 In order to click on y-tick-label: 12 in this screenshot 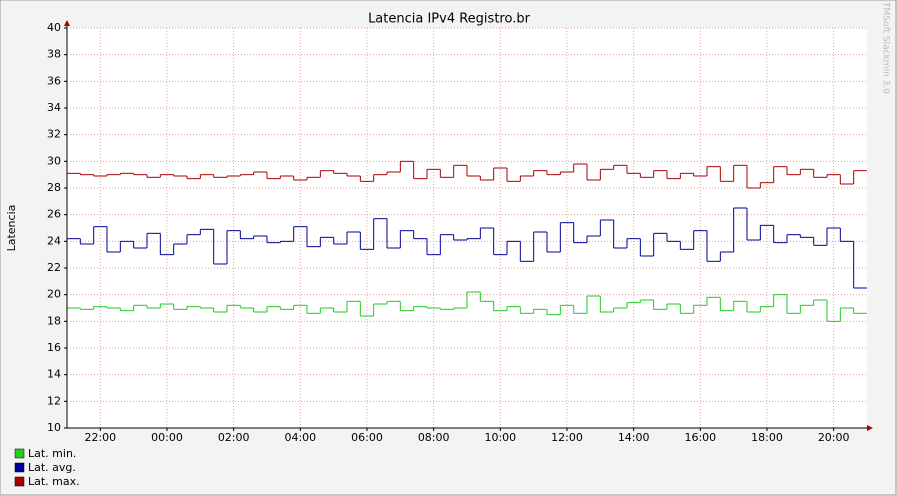, I will do `click(54, 400)`.